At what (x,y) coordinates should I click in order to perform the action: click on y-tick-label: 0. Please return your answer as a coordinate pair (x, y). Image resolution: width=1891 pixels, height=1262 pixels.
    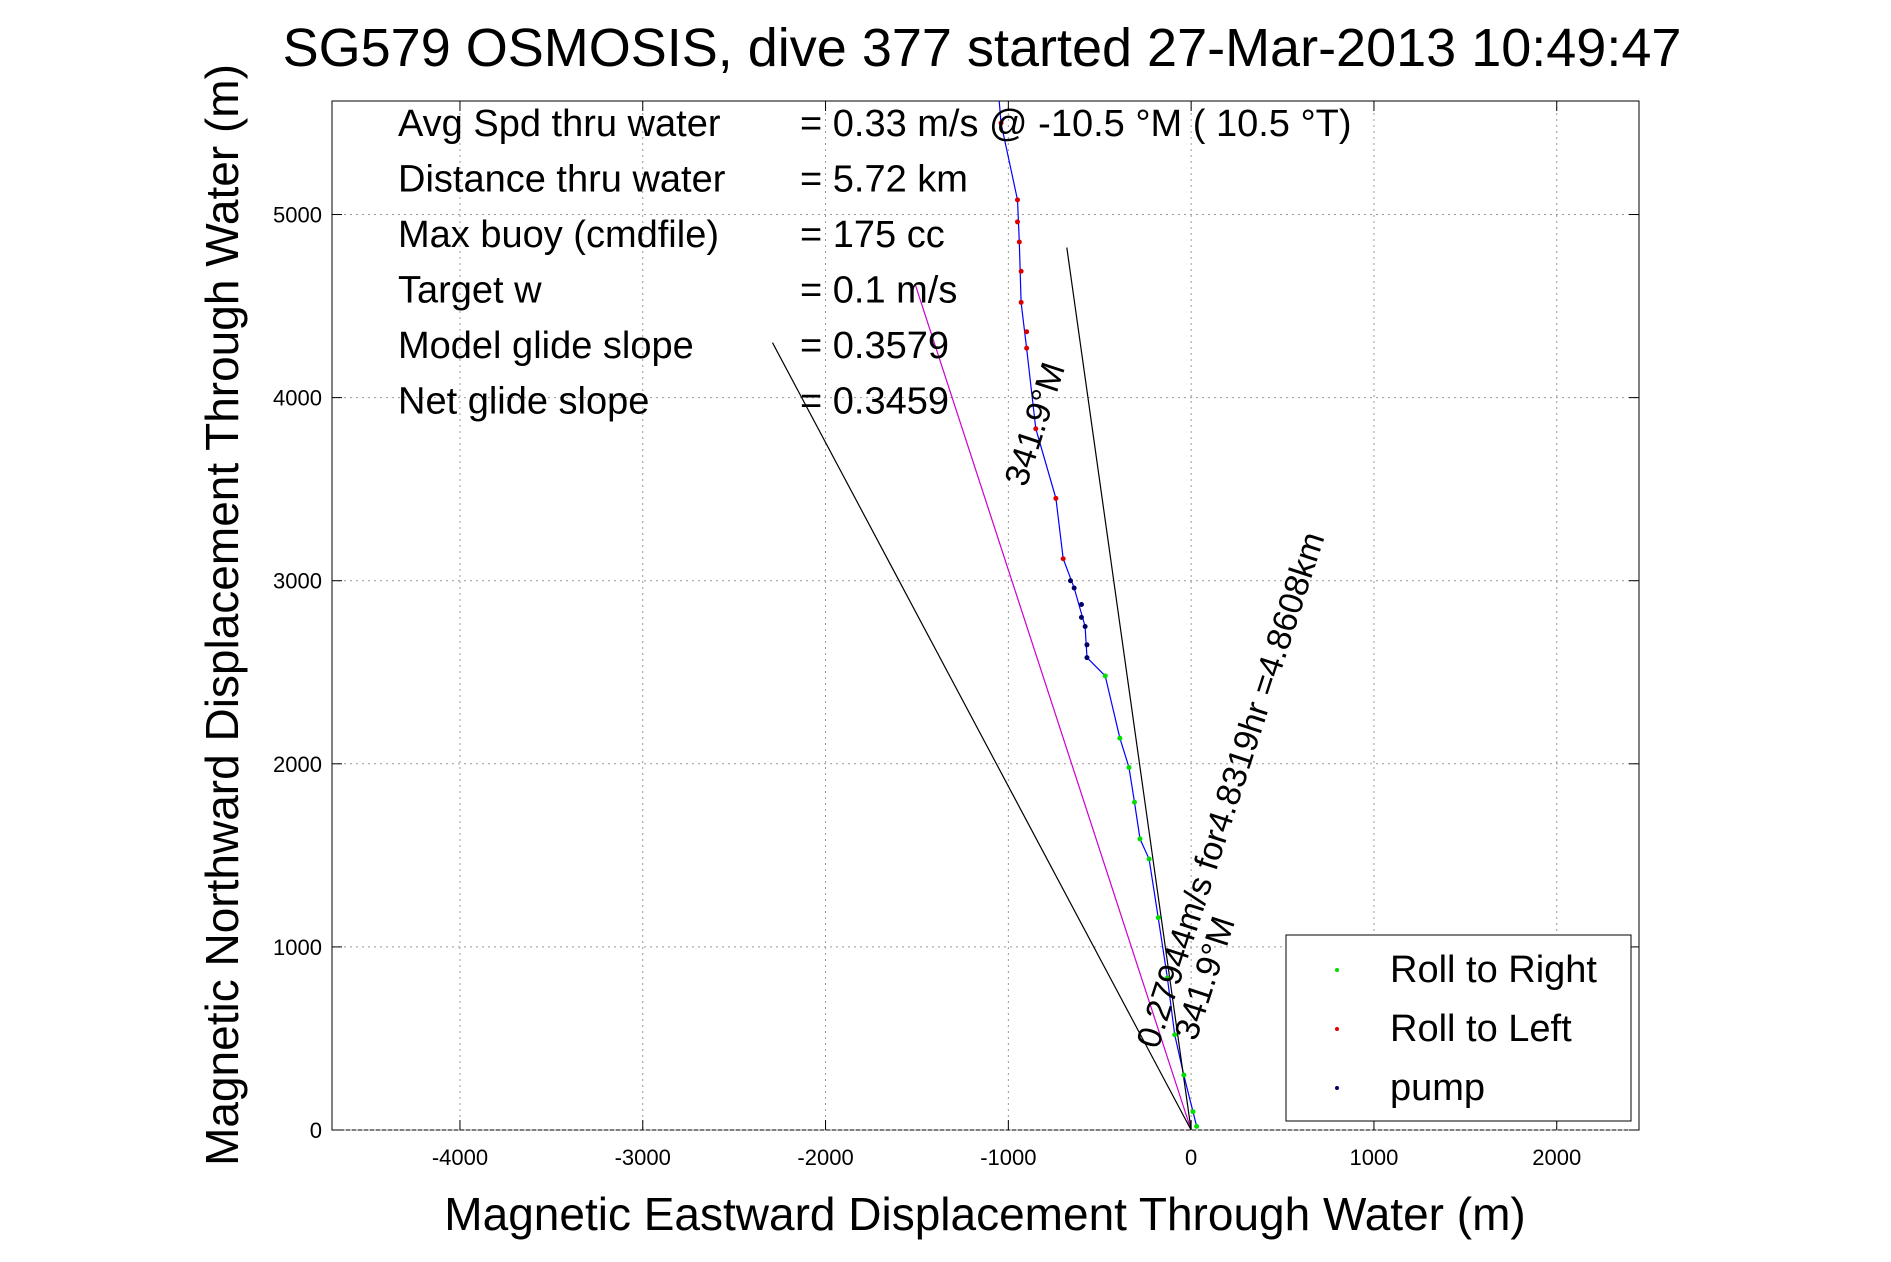
    Looking at the image, I should click on (316, 1130).